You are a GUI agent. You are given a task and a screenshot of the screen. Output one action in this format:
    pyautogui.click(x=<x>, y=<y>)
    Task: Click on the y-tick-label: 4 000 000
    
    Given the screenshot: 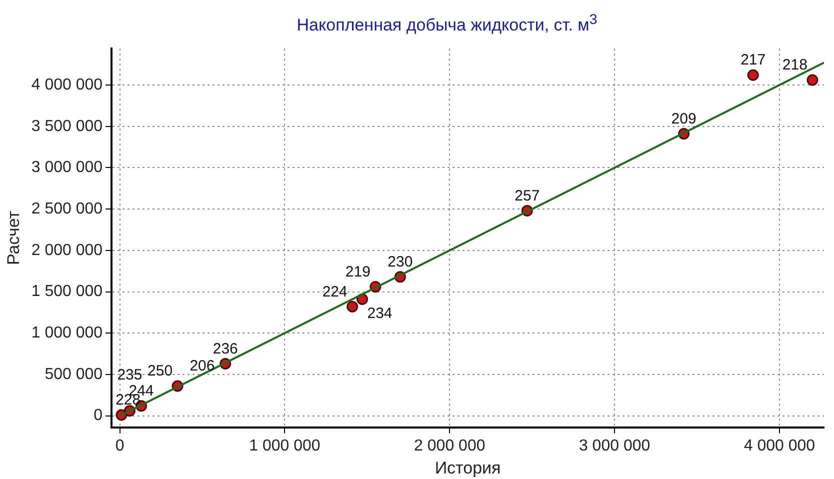 What is the action you would take?
    pyautogui.click(x=67, y=85)
    